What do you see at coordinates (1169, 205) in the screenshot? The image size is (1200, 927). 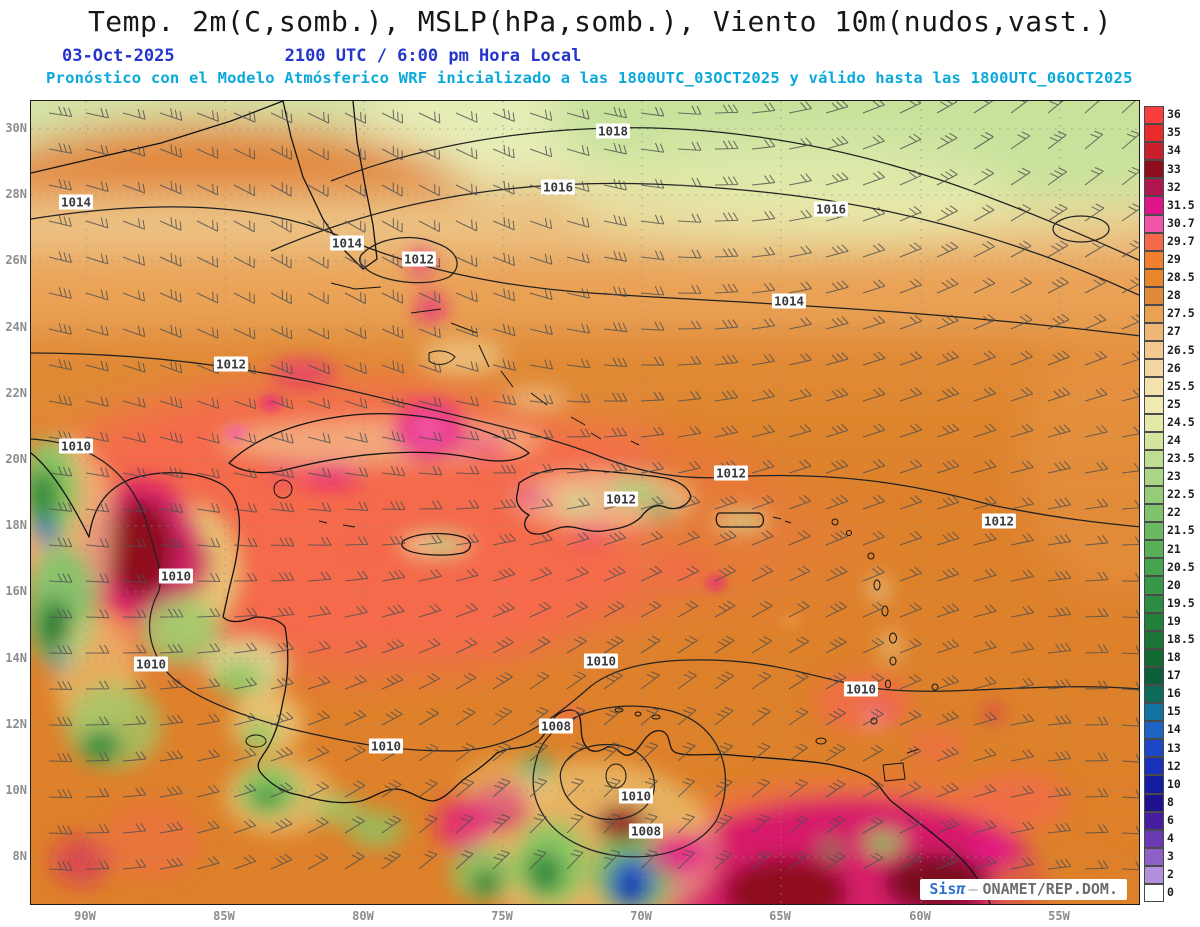 I see `colorbar-entry: 31.5` at bounding box center [1169, 205].